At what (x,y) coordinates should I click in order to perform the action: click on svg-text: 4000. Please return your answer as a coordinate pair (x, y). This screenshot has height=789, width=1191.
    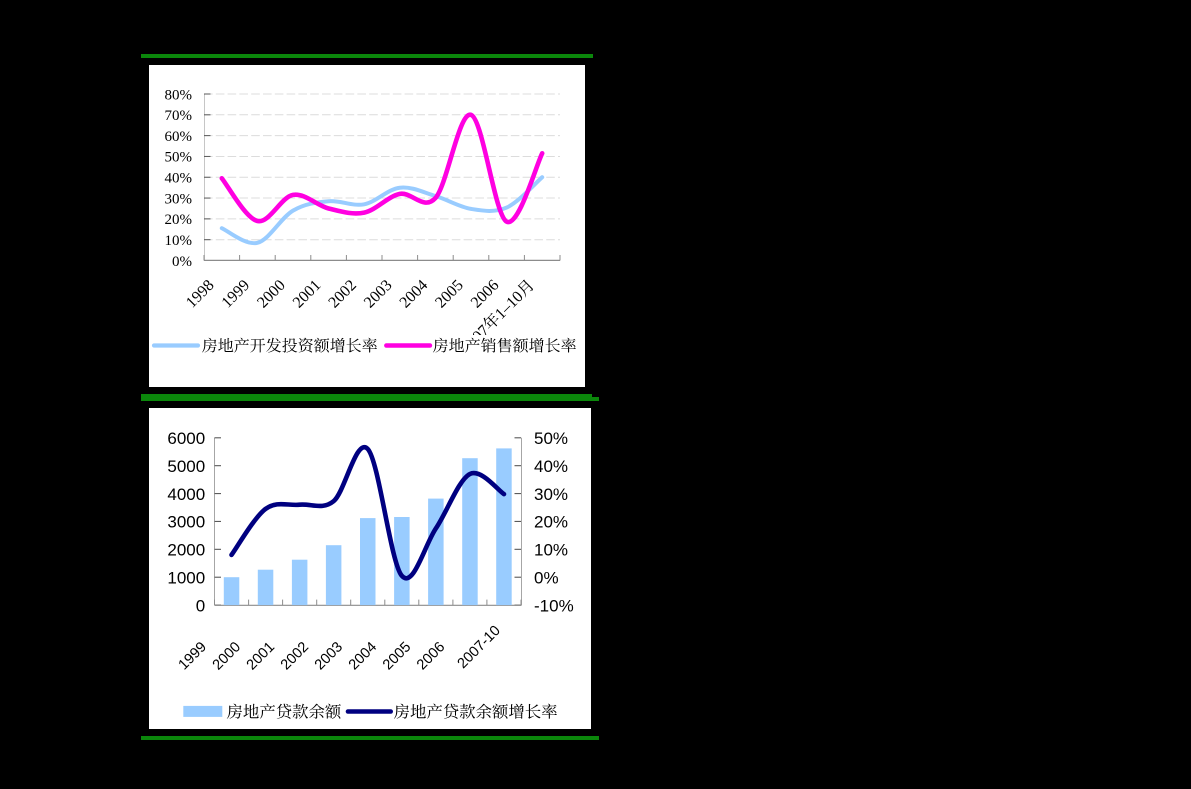
    Looking at the image, I should click on (186, 494).